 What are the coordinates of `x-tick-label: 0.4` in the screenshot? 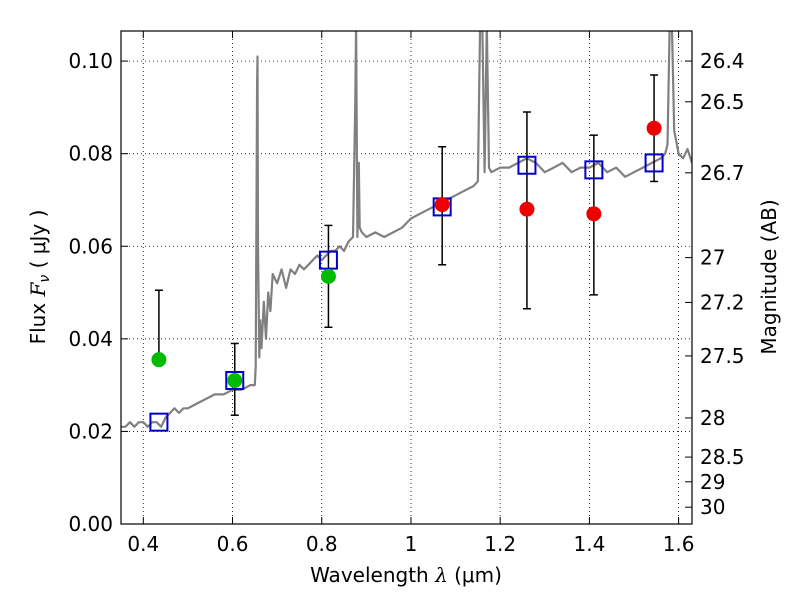 It's located at (143, 544).